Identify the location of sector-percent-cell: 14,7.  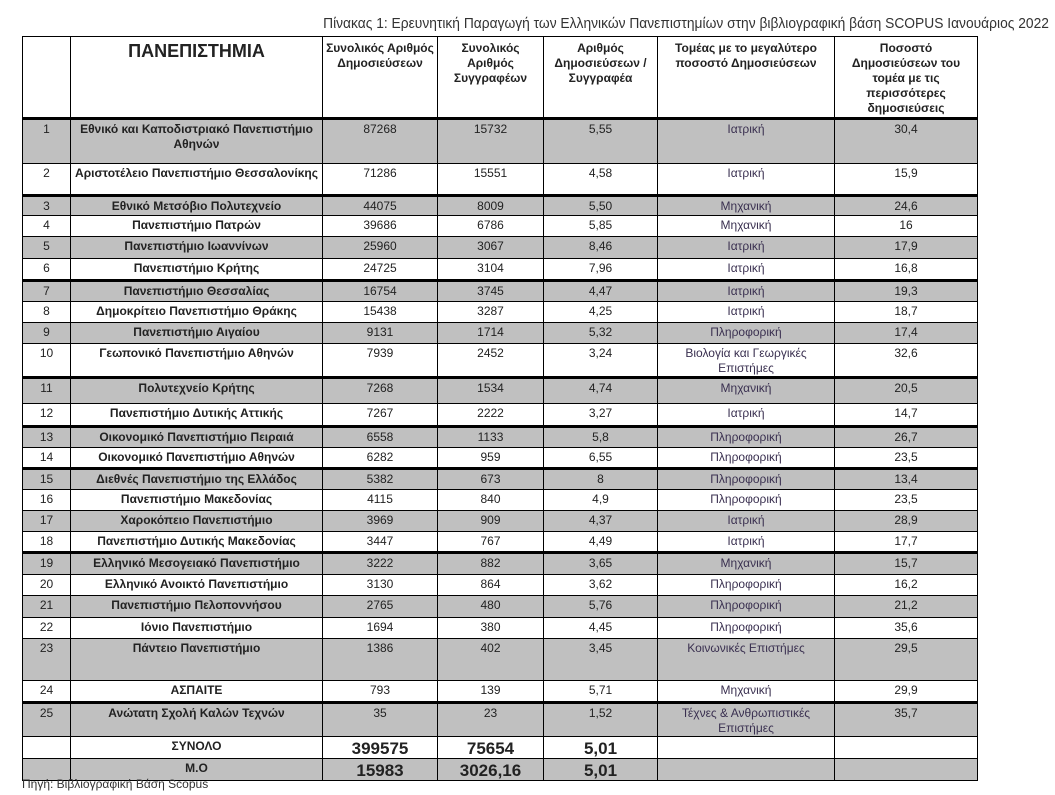
(906, 415).